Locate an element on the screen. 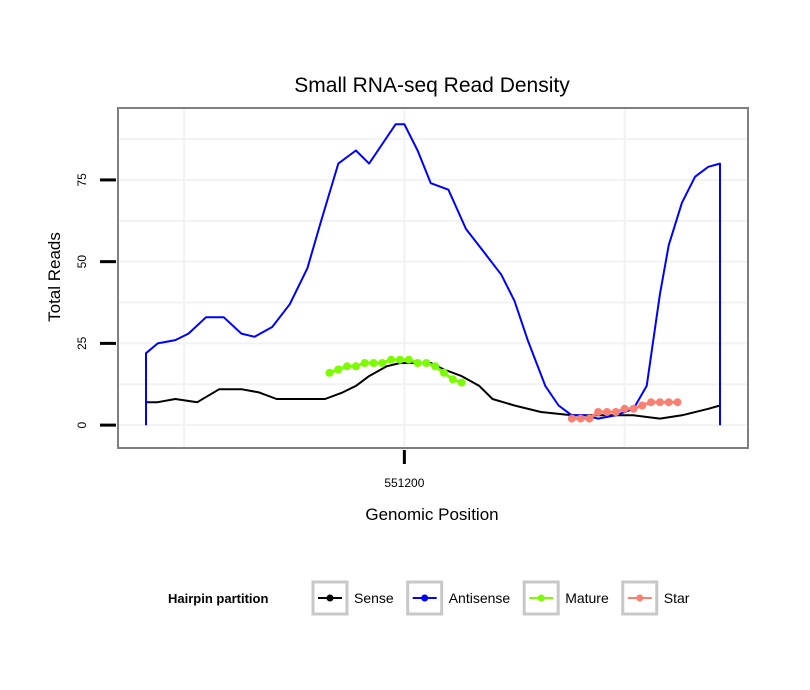  x-axis: 551200551100 is located at coordinates (404, 470).